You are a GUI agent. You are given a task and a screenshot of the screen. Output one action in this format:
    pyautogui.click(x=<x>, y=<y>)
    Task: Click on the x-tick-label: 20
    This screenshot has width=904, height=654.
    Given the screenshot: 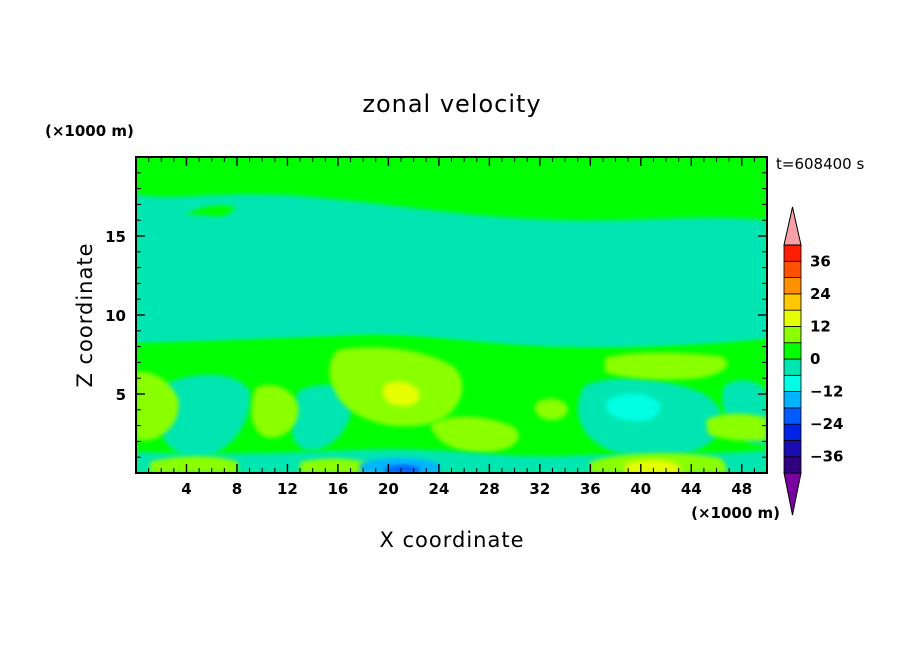 What is the action you would take?
    pyautogui.click(x=388, y=489)
    